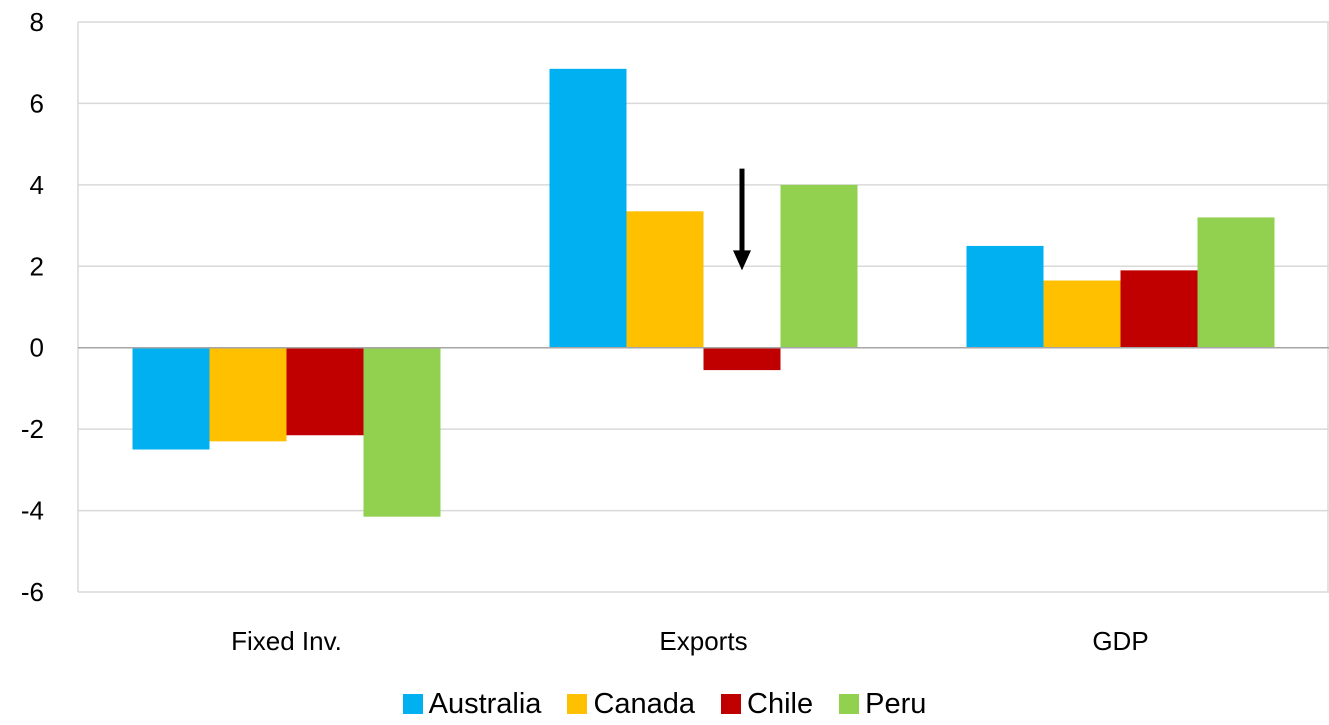 Image resolution: width=1329 pixels, height=725 pixels. Describe the element at coordinates (286, 641) in the screenshot. I see `x-category-label: Fixed Inv.` at that location.